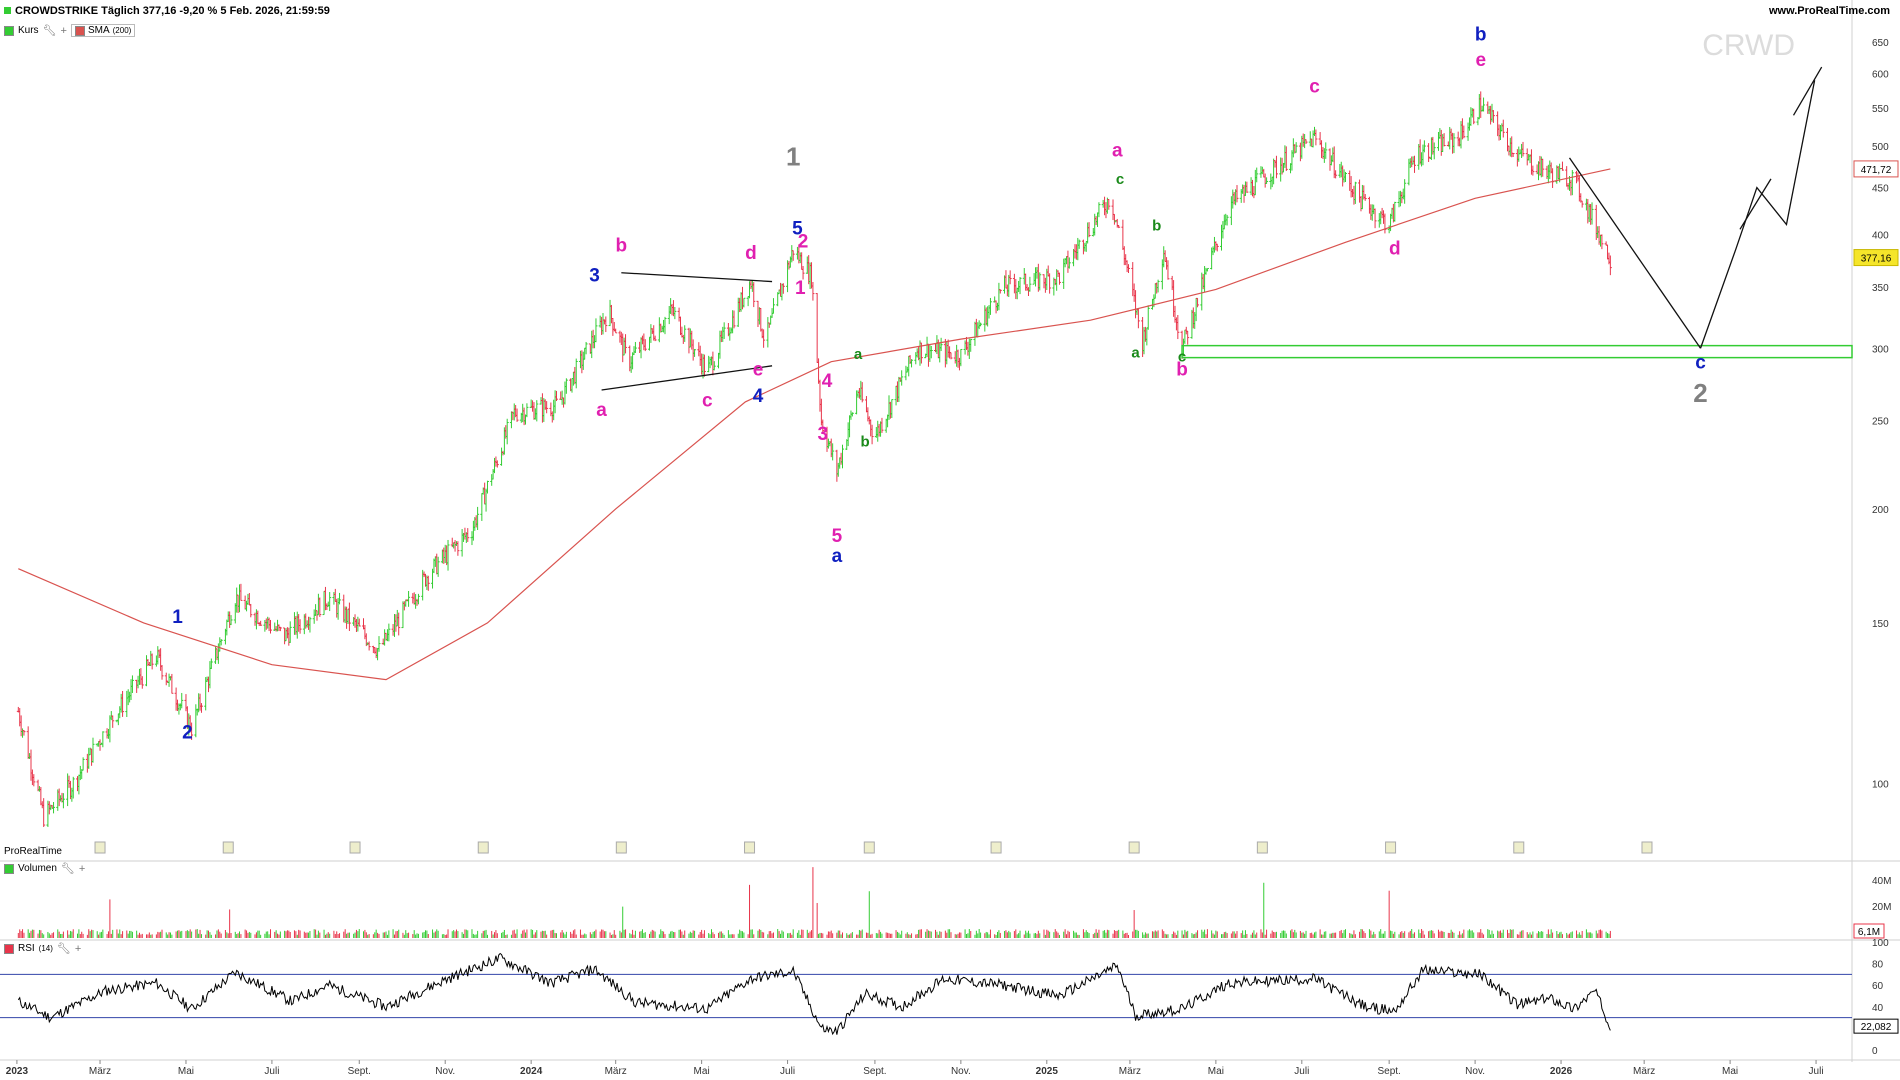 This screenshot has height=1080, width=1900. What do you see at coordinates (1880, 349) in the screenshot?
I see `price-tick-label: 300` at bounding box center [1880, 349].